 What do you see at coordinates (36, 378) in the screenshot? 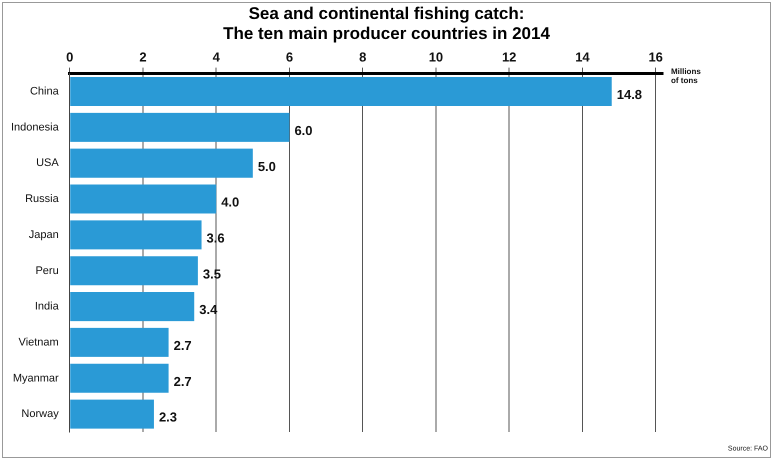
I see `y-tick-label: Myanmar` at bounding box center [36, 378].